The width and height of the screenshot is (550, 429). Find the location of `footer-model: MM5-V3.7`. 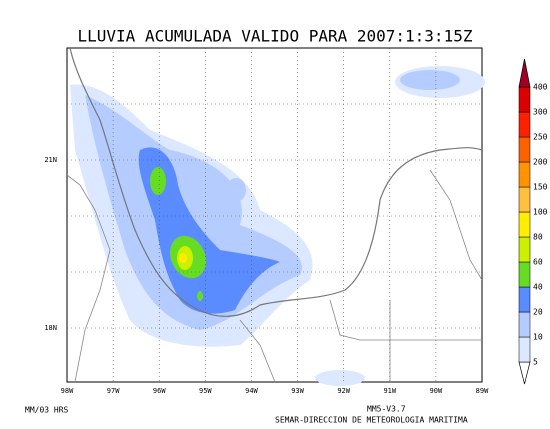

footer-model: MM5-V3.7 is located at coordinates (386, 409).